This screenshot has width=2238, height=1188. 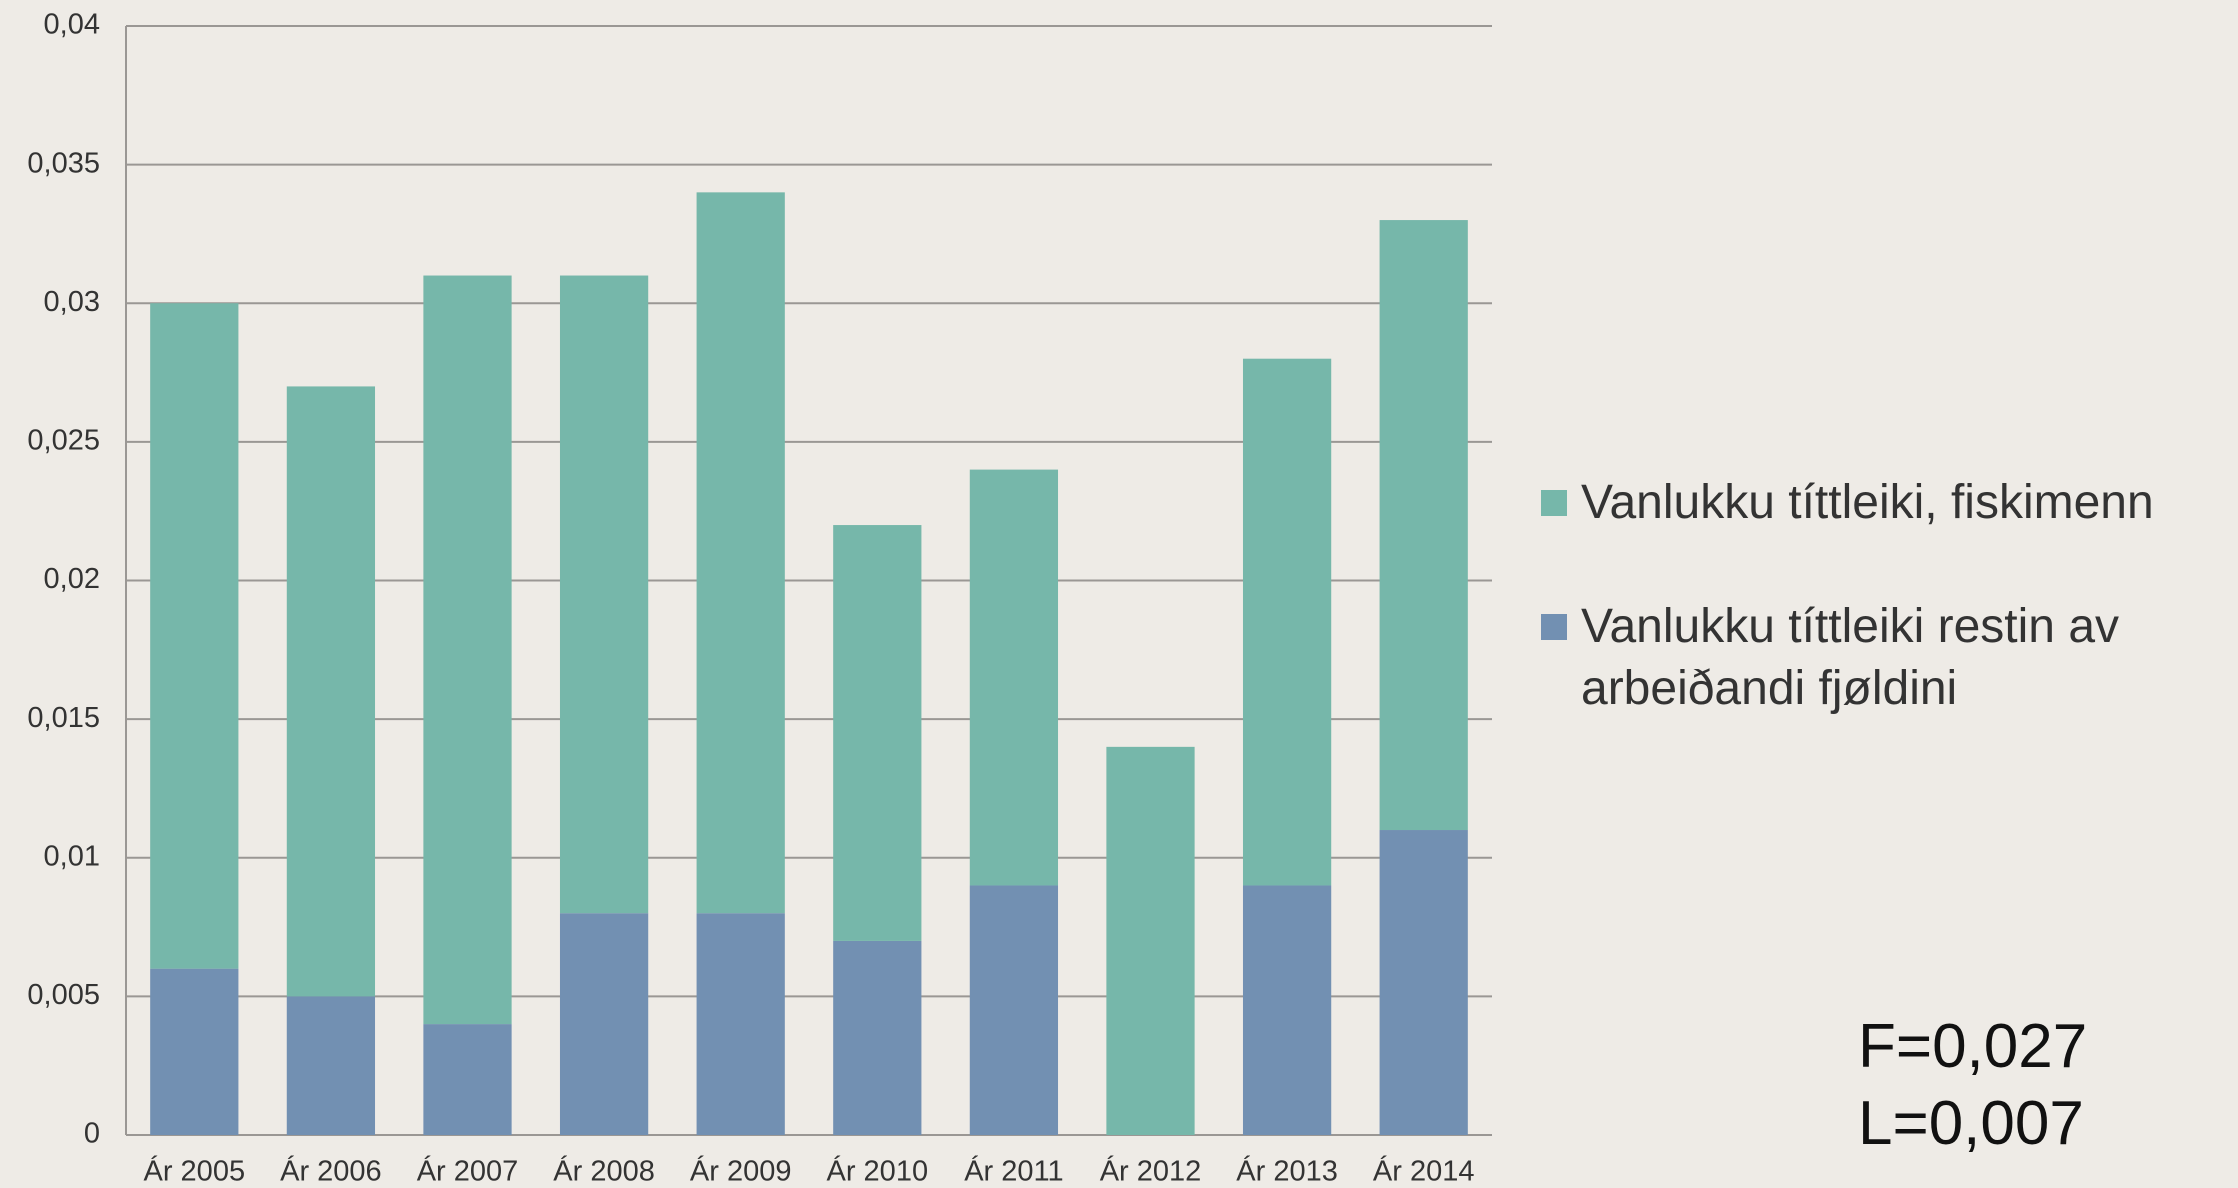 I want to click on x-tick-label: Ár 2006, so click(x=331, y=1171).